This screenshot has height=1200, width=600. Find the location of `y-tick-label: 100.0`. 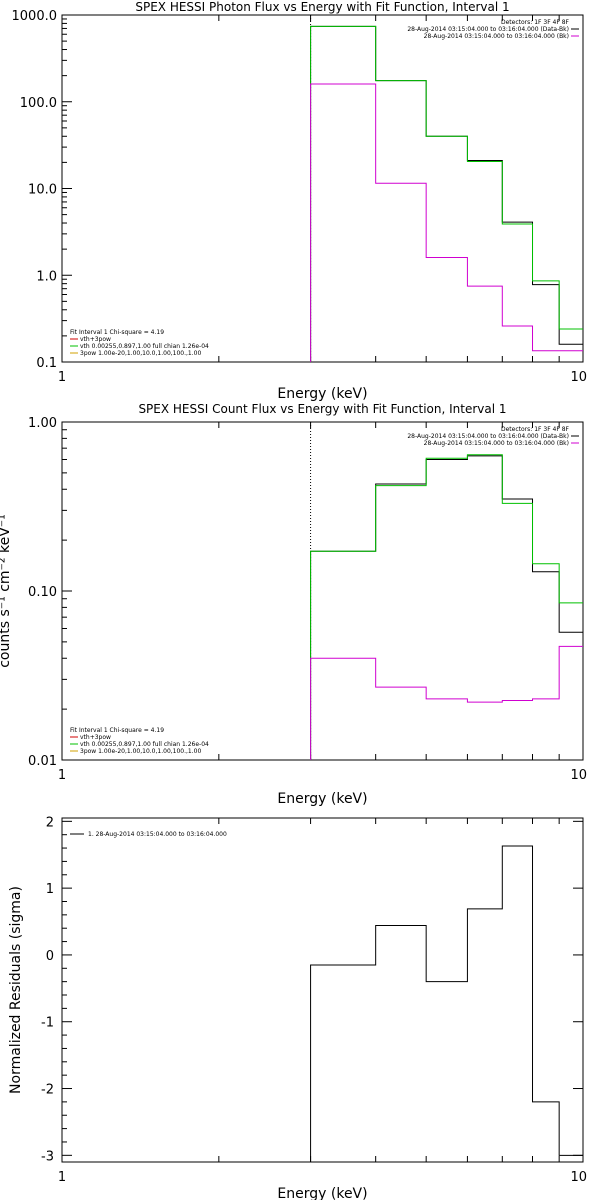

y-tick-label: 100.0 is located at coordinates (38, 103).